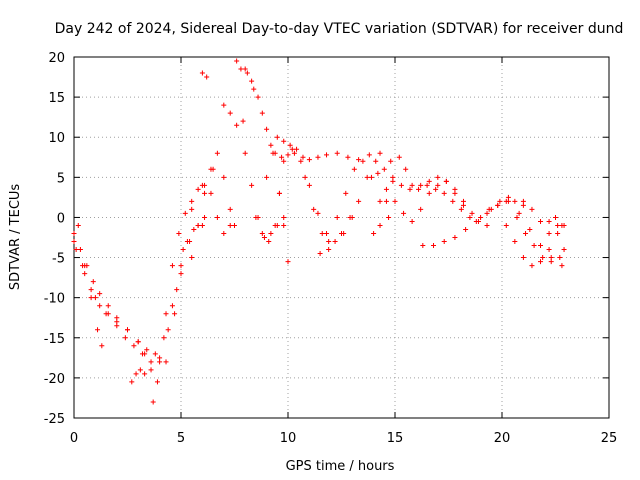  I want to click on x-tick-label: 15, so click(395, 438).